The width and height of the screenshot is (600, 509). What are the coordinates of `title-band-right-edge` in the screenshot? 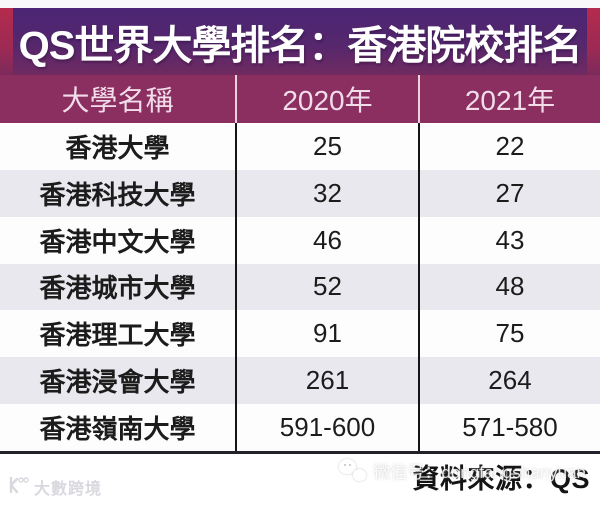 It's located at (593, 41).